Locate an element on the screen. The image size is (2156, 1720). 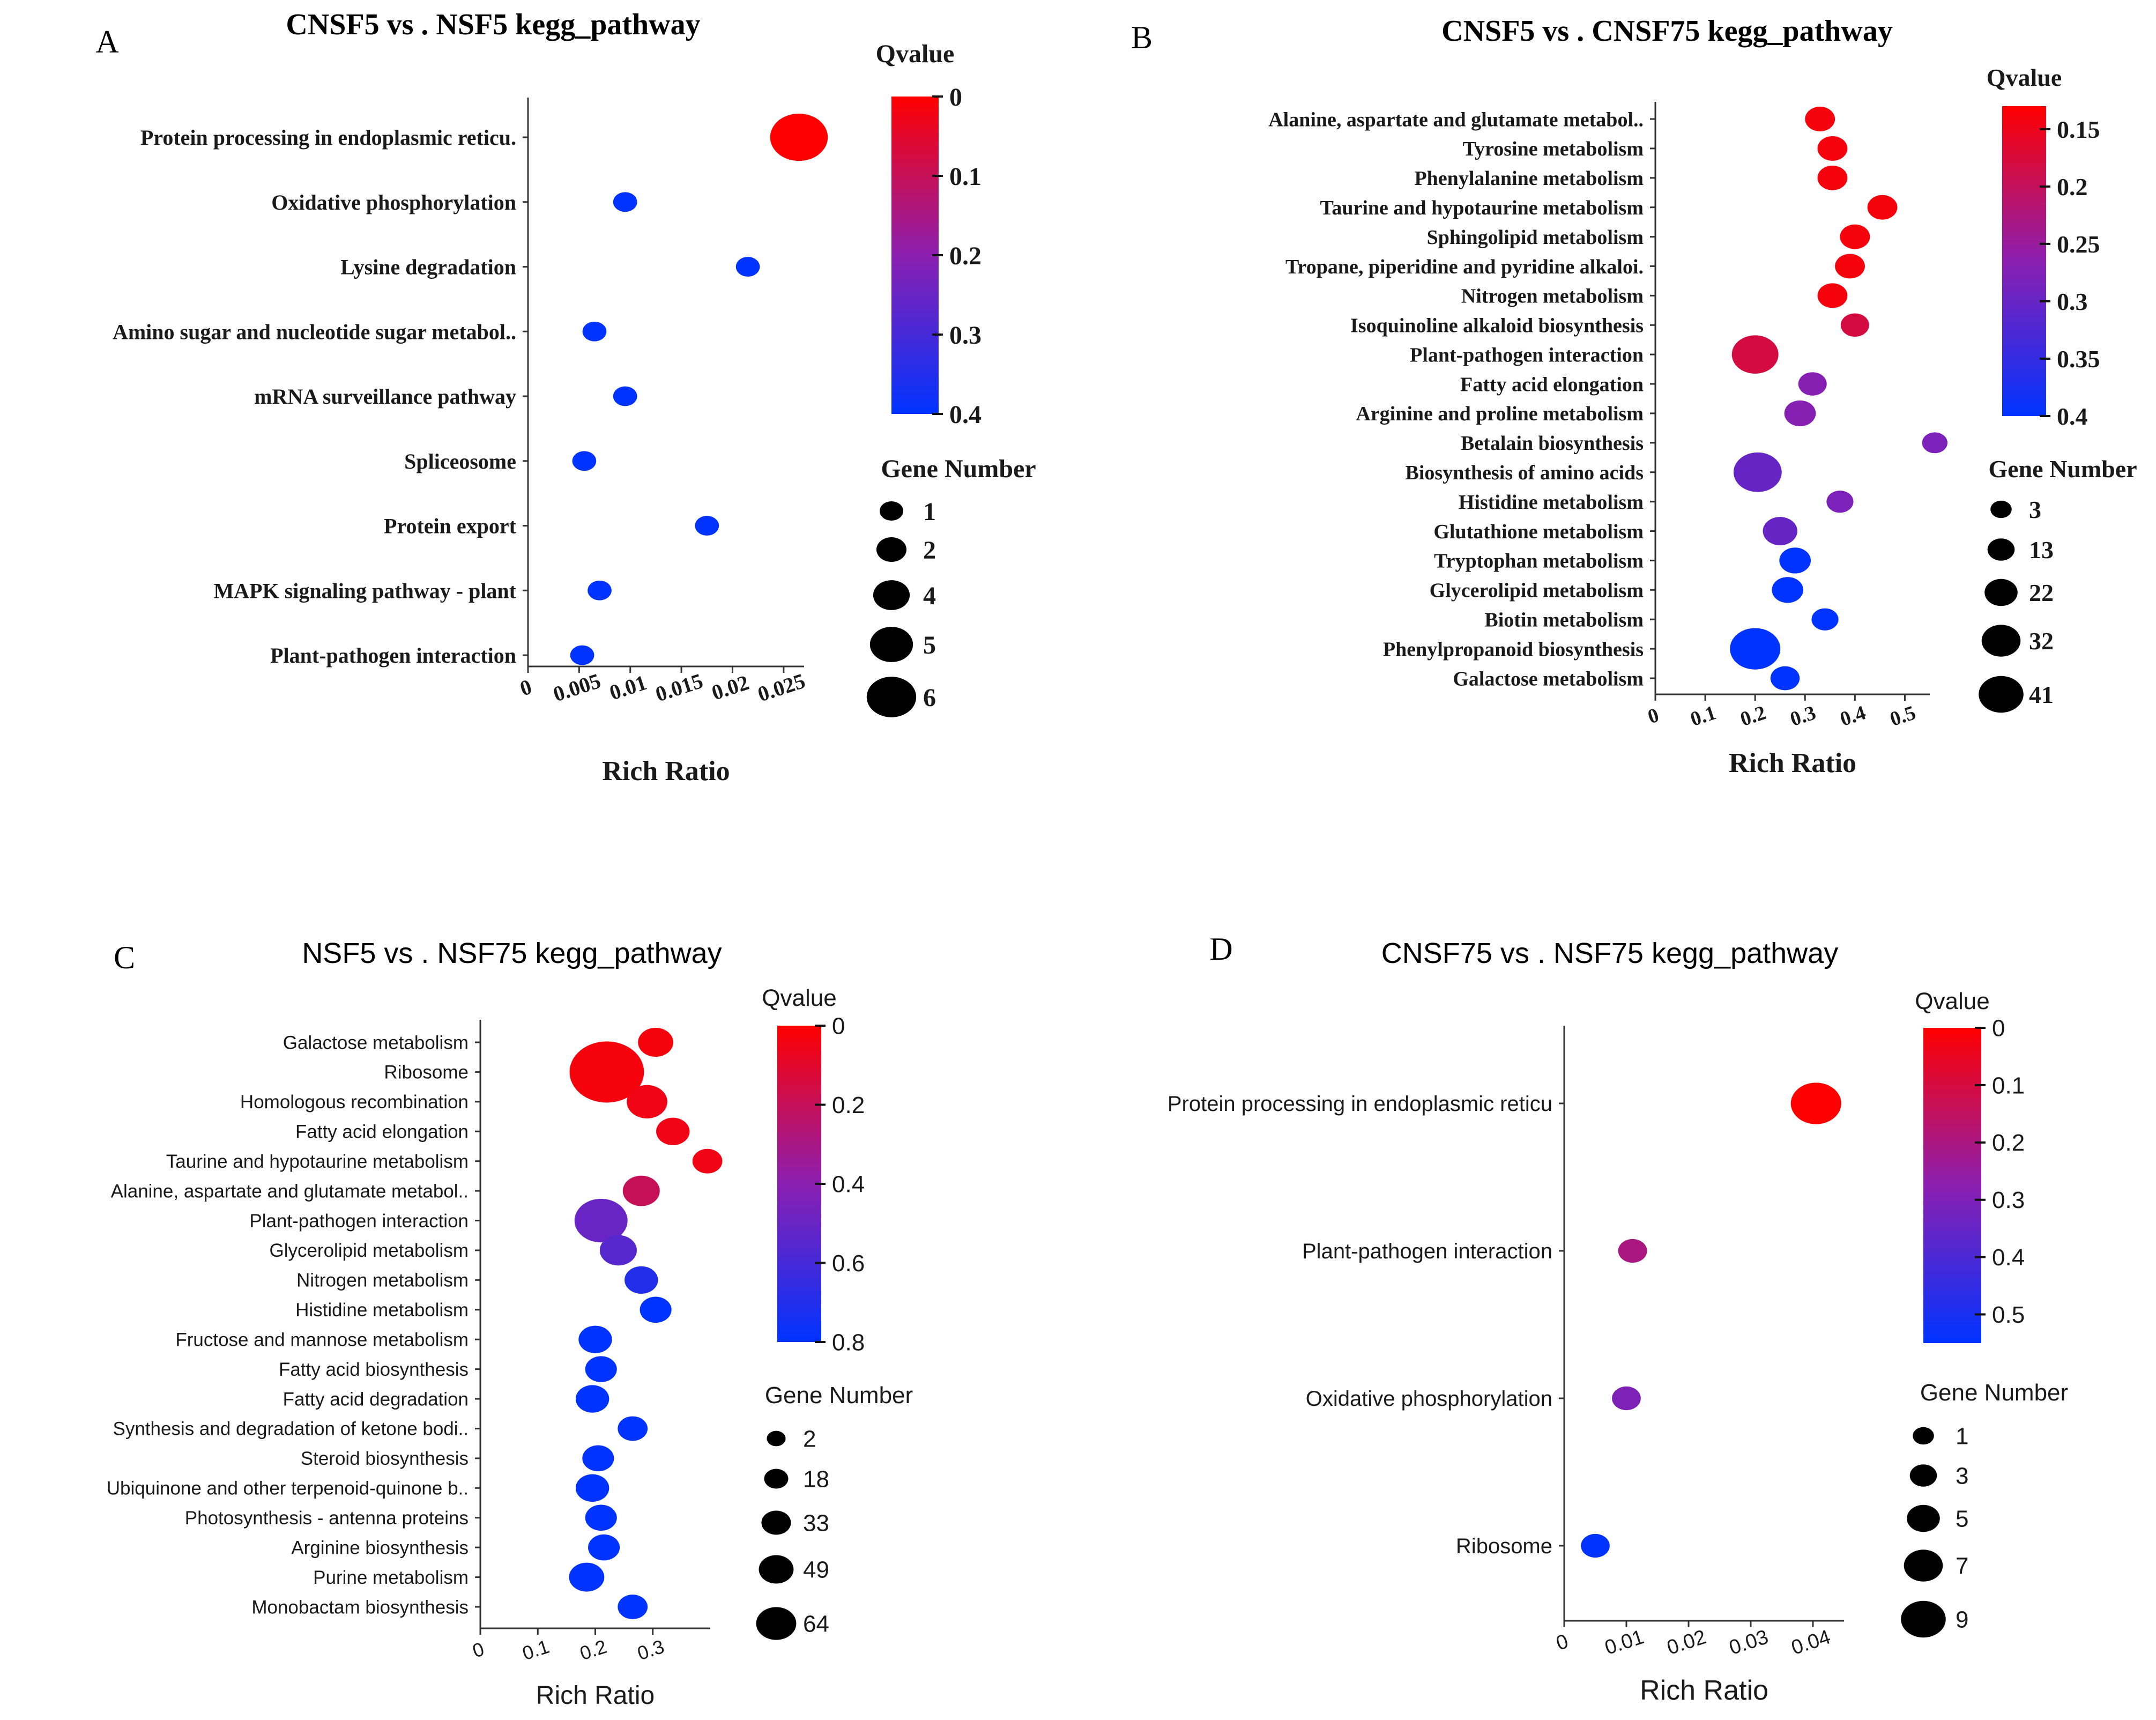
colorbar is located at coordinates (1952, 1185).